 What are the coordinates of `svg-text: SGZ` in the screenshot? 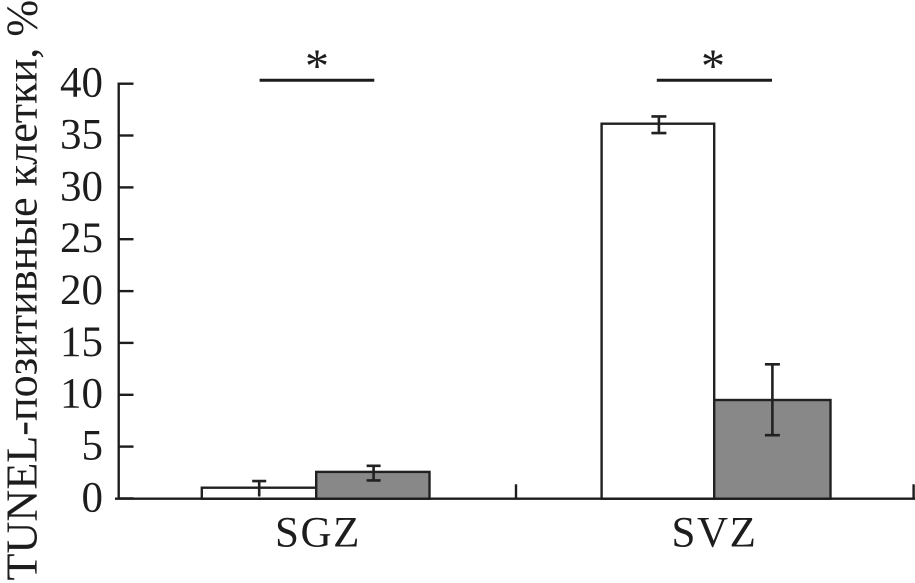 It's located at (318, 533).